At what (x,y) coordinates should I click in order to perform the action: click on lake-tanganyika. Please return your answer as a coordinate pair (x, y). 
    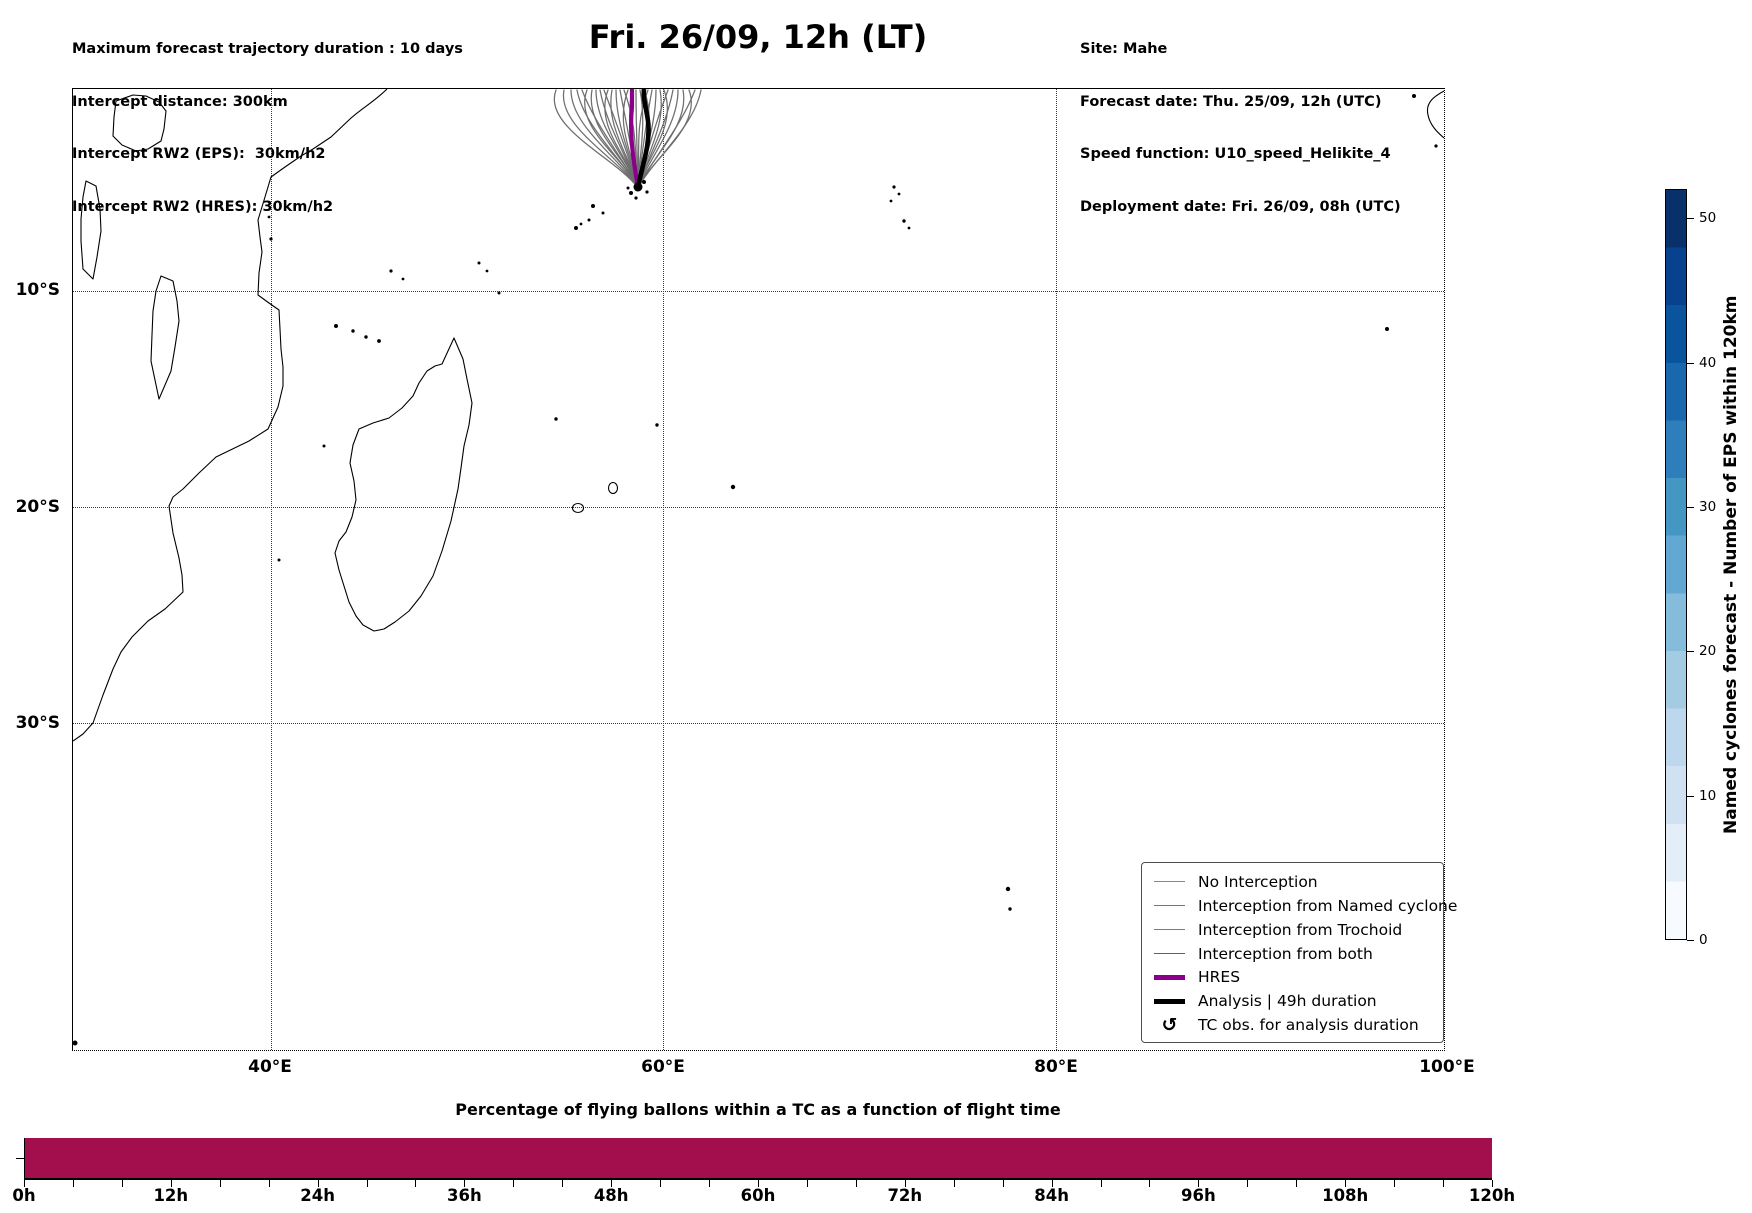
    Looking at the image, I should click on (91, 230).